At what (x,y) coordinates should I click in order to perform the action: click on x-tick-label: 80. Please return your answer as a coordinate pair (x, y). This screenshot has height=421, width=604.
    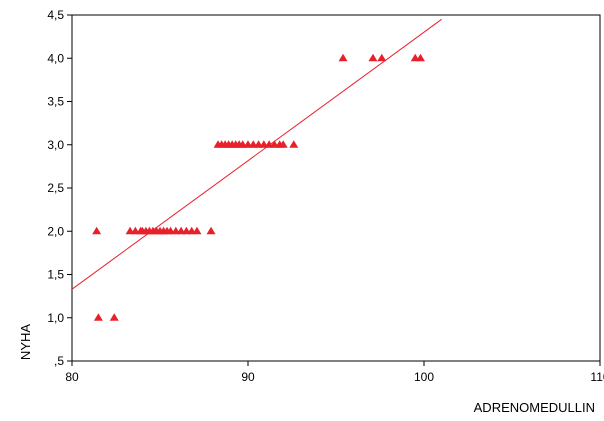
    Looking at the image, I should click on (72, 377).